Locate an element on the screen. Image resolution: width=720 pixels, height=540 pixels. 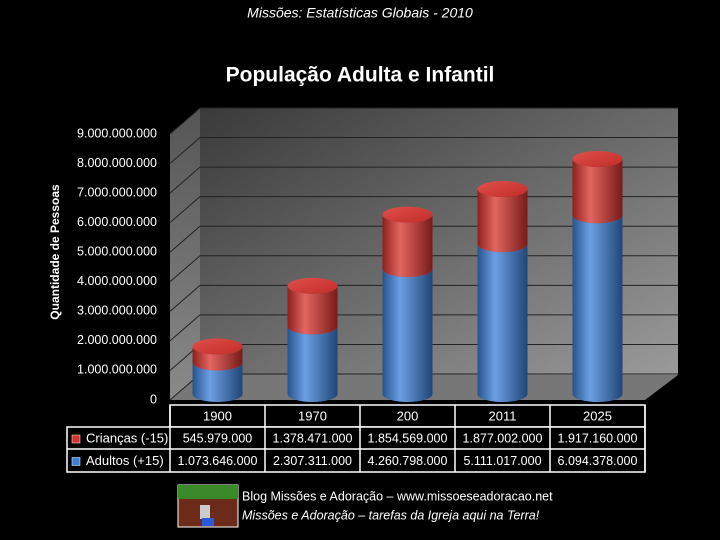
side-wall is located at coordinates (185, 254).